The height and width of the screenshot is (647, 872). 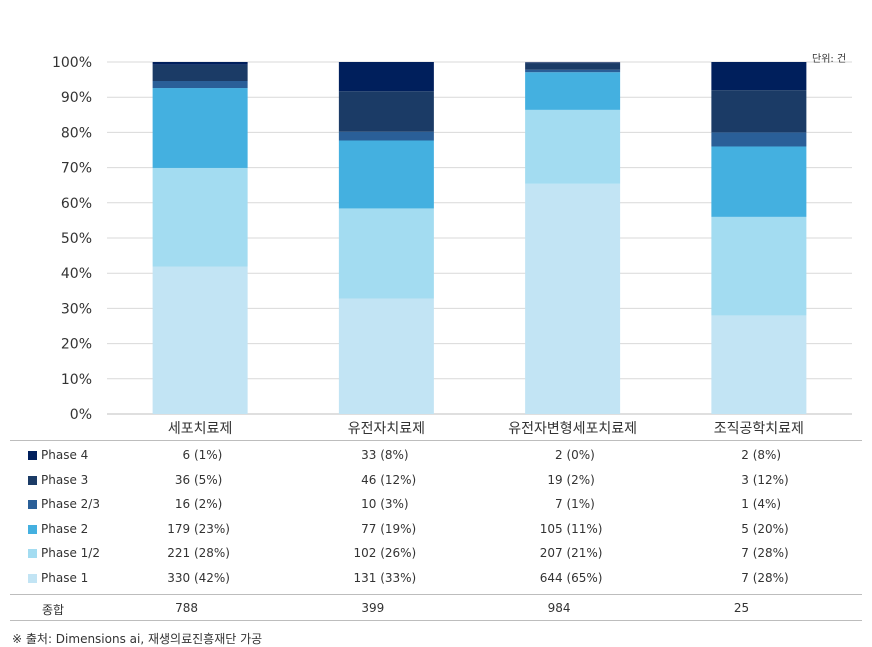 I want to click on table-cell: 10 (3%), so click(x=377, y=504).